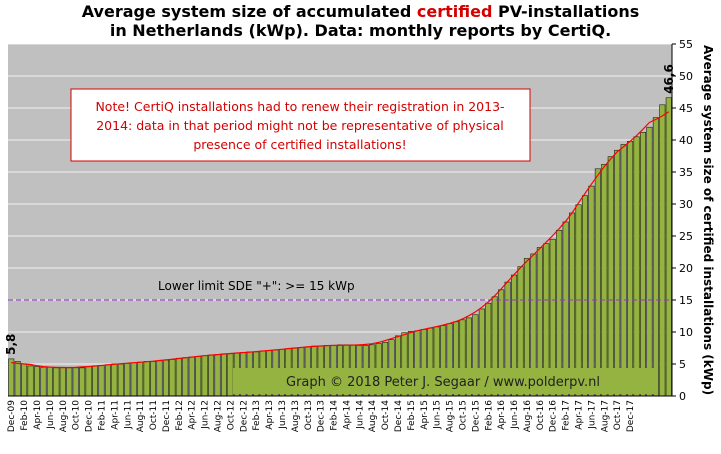  I want to click on x-tick-label: Oct-10, so click(77, 415).